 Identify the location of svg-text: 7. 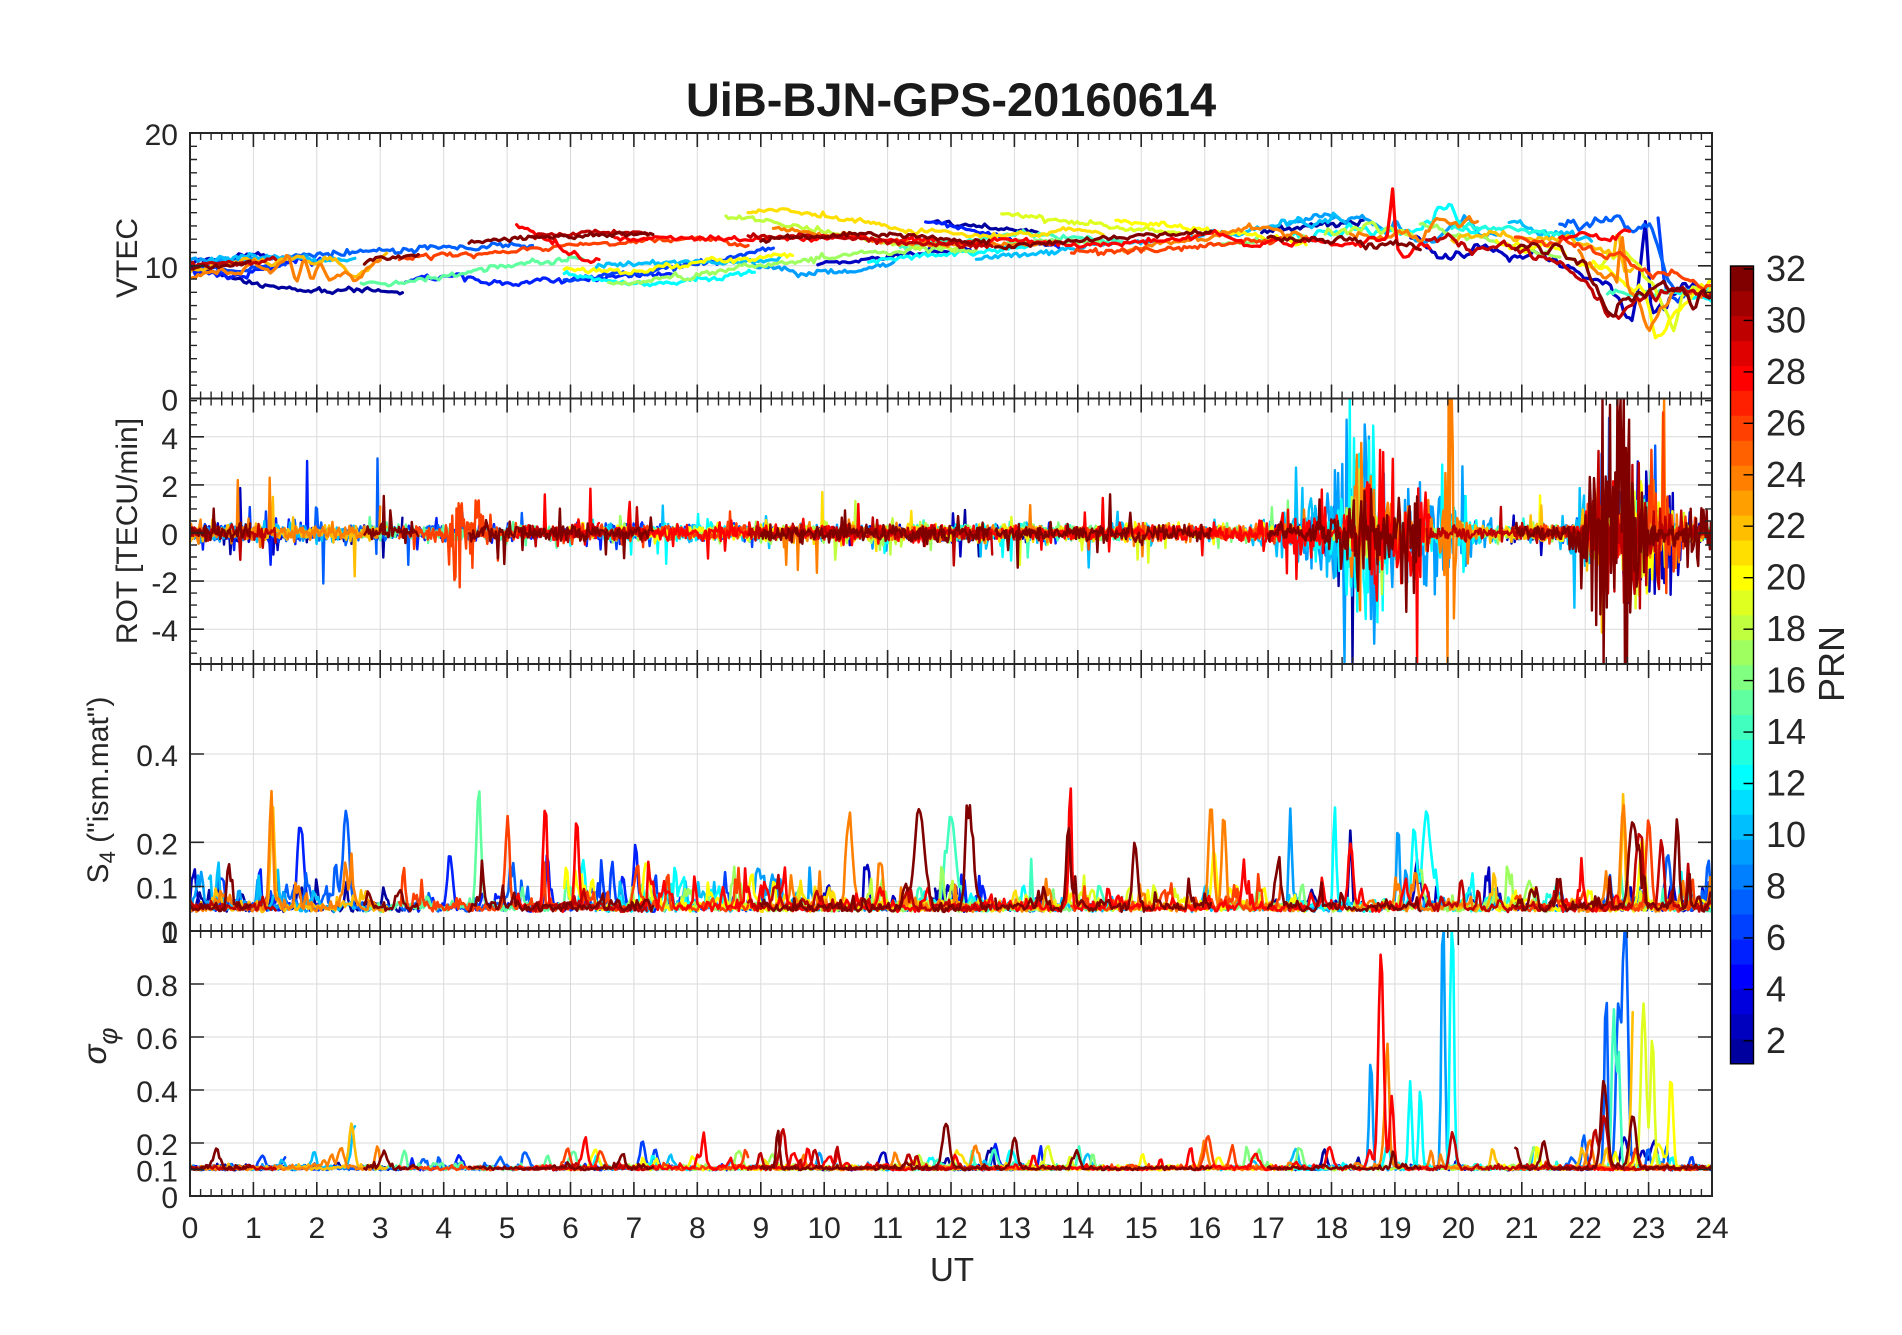
(634, 1228).